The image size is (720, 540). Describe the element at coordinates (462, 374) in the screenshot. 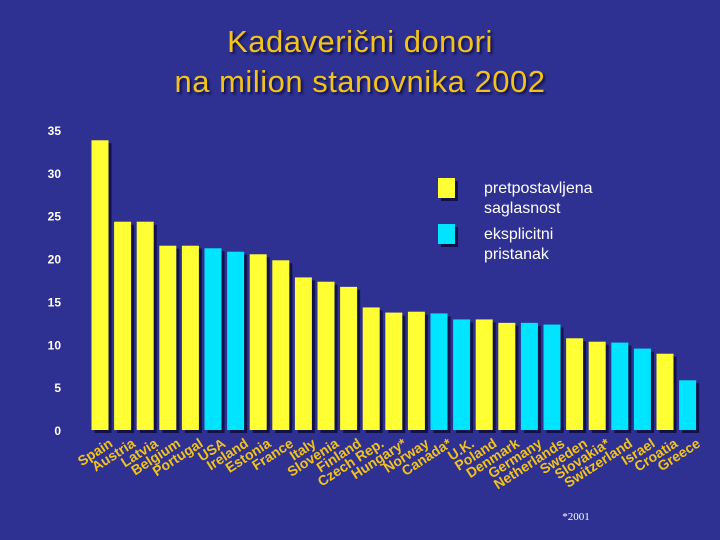

I see `bar-u-k` at that location.